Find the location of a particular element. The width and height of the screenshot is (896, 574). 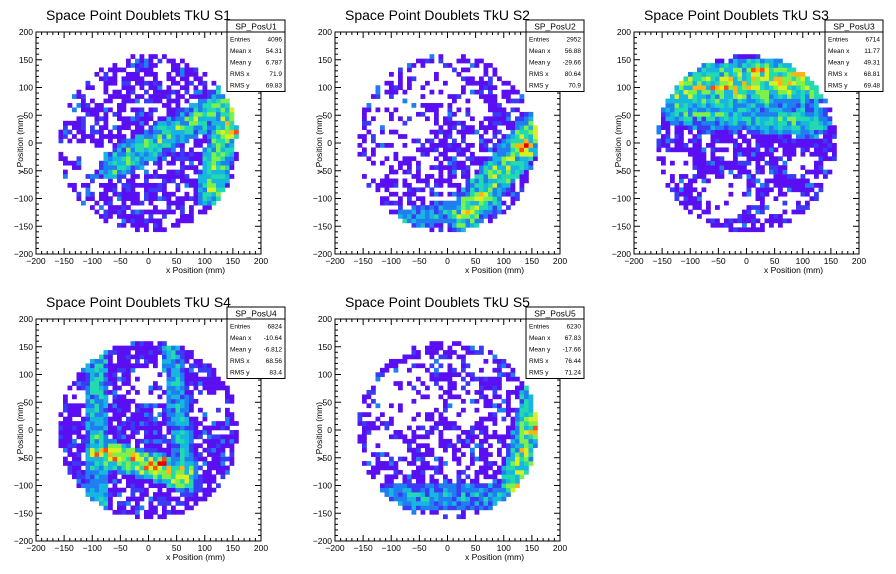

y-tick-label: −200 is located at coordinates (322, 254).